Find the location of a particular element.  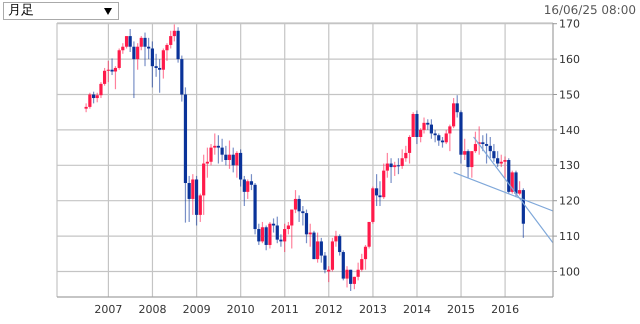

x-tick-label: 2016 is located at coordinates (505, 309).